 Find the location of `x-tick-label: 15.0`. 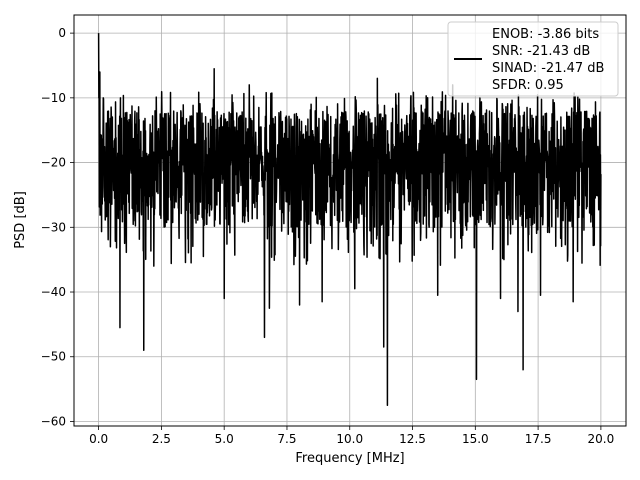

x-tick-label: 15.0 is located at coordinates (475, 439).